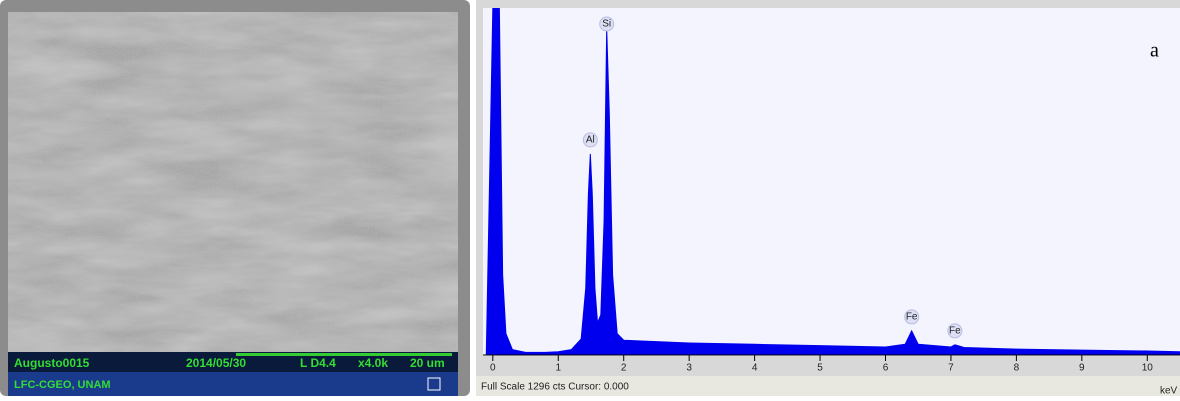  What do you see at coordinates (216, 363) in the screenshot?
I see `date: 2014/05/30` at bounding box center [216, 363].